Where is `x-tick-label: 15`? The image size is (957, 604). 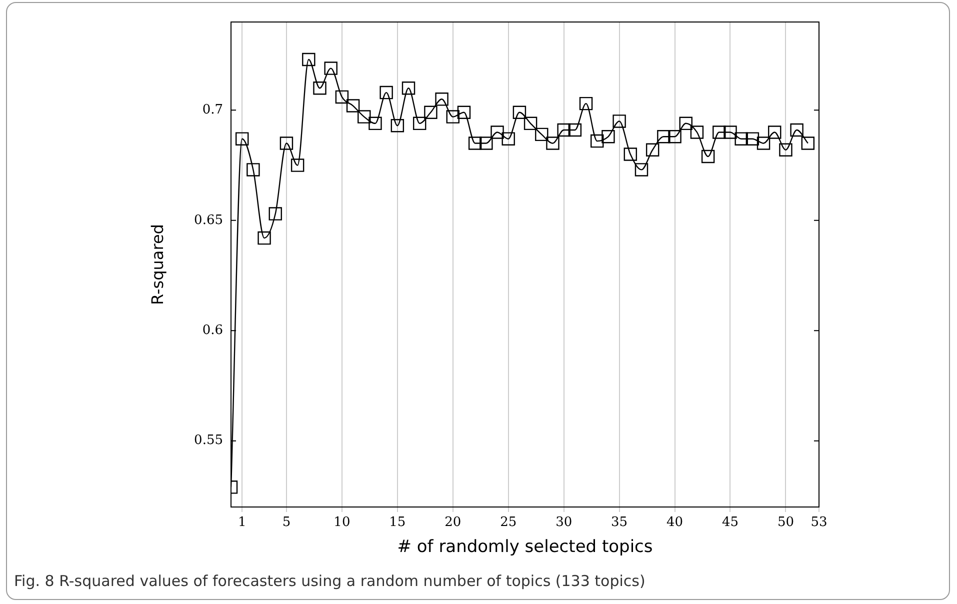
x-tick-label: 15 is located at coordinates (397, 522).